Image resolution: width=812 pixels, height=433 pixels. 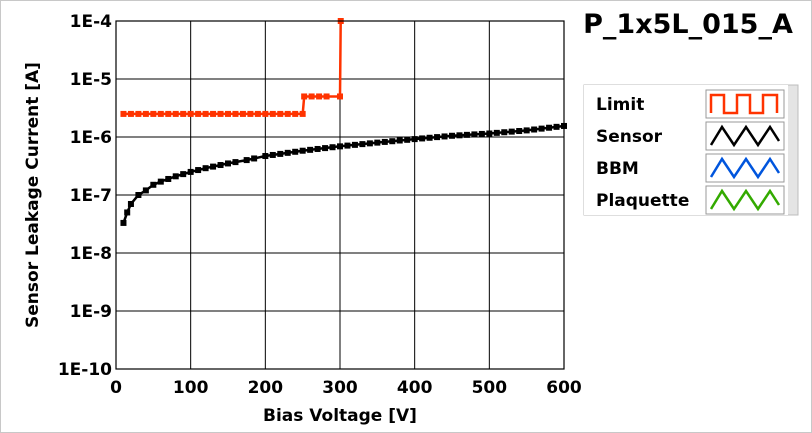 What do you see at coordinates (91, 312) in the screenshot?
I see `y-tick-label: 1E-9` at bounding box center [91, 312].